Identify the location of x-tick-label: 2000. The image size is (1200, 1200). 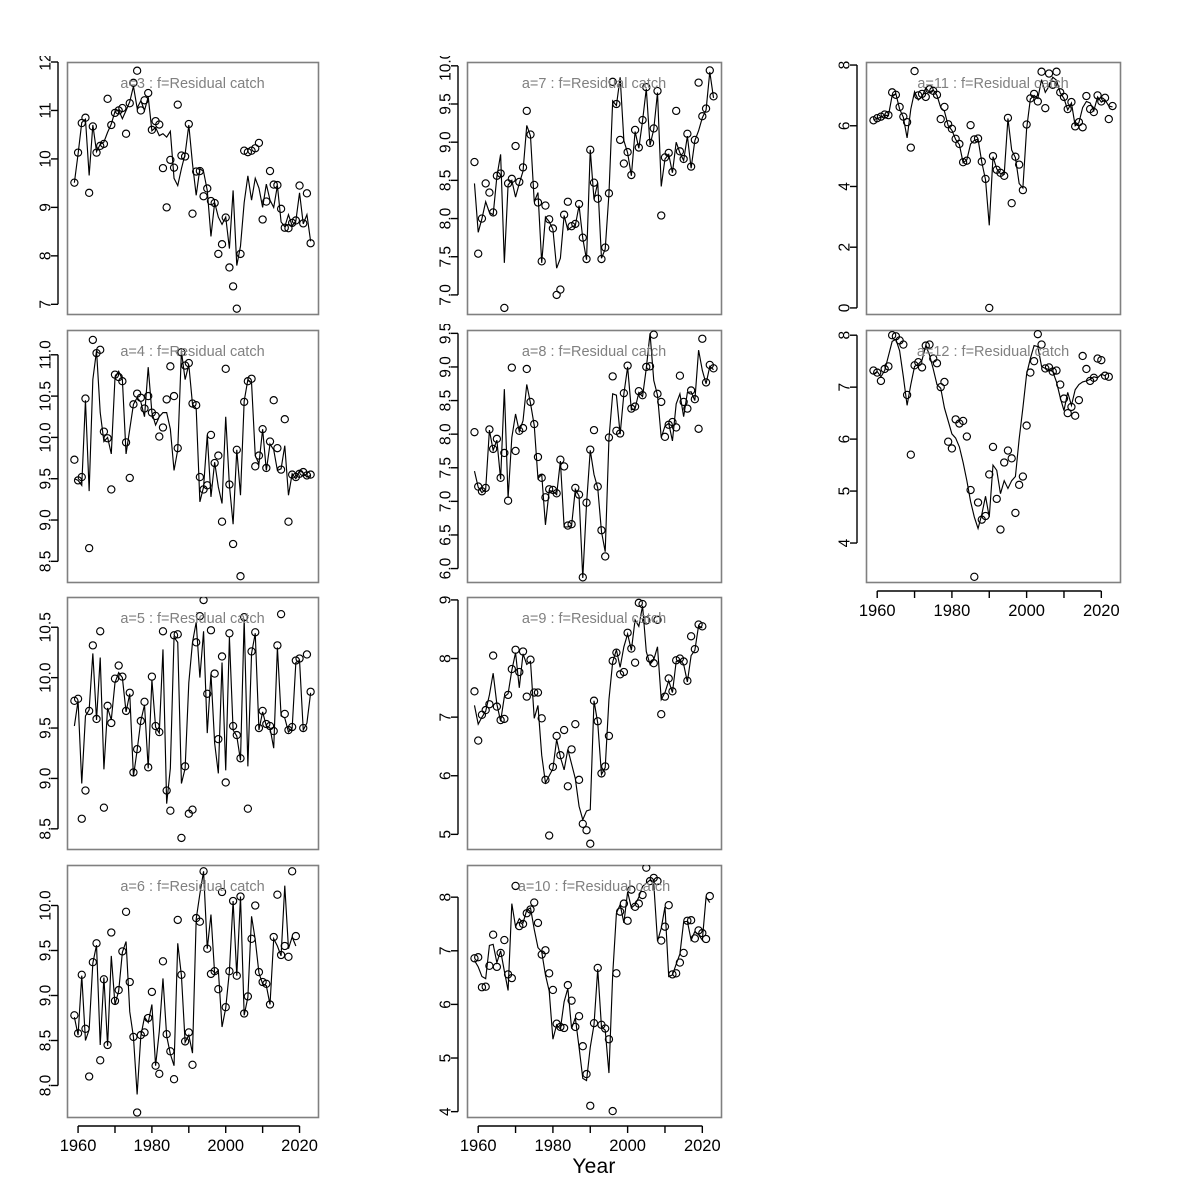
(1026, 611).